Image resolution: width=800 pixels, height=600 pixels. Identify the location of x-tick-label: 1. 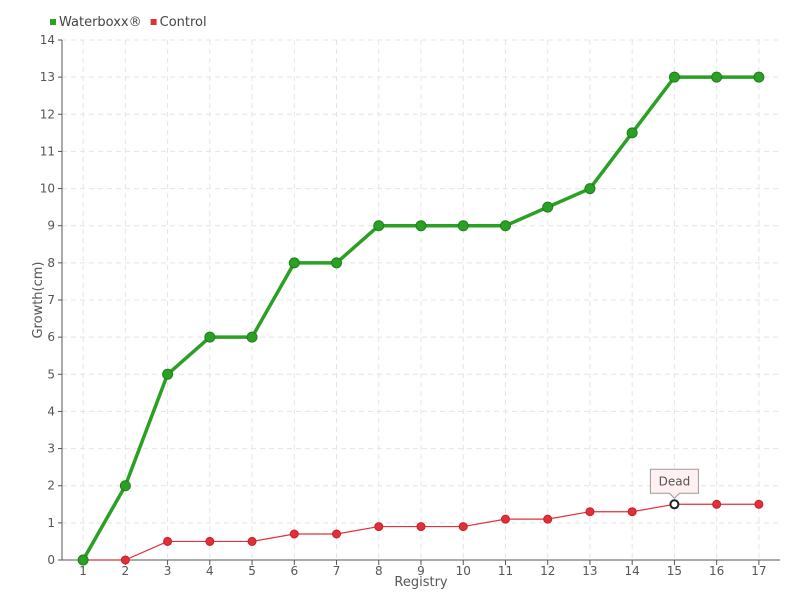
(83, 571).